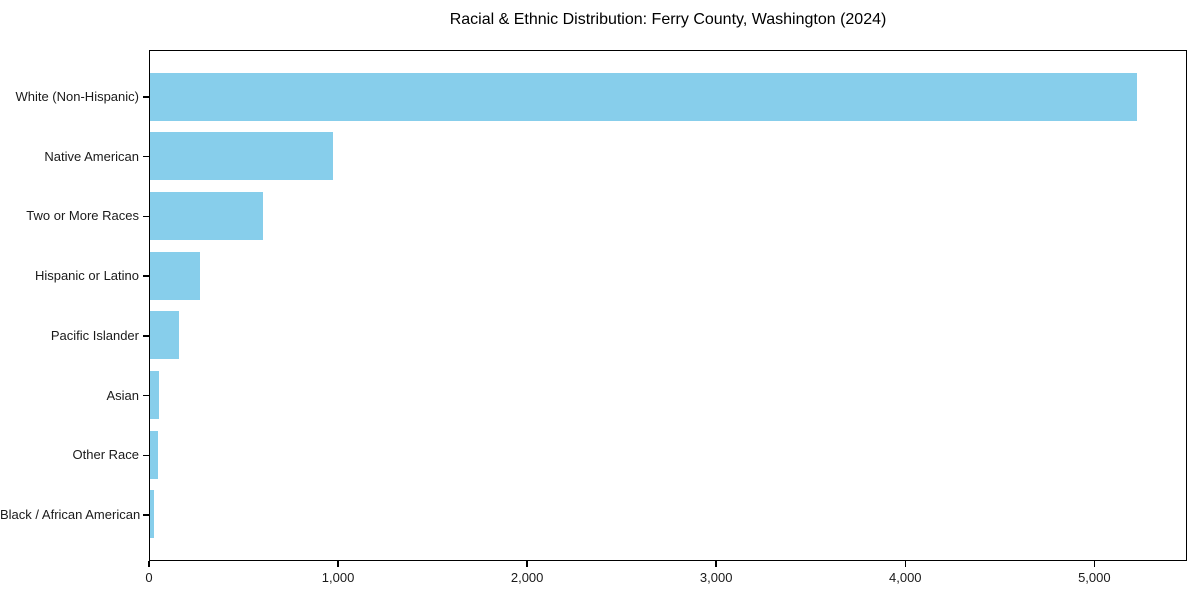 The width and height of the screenshot is (1200, 600). I want to click on bar-black-african-american, so click(152, 514).